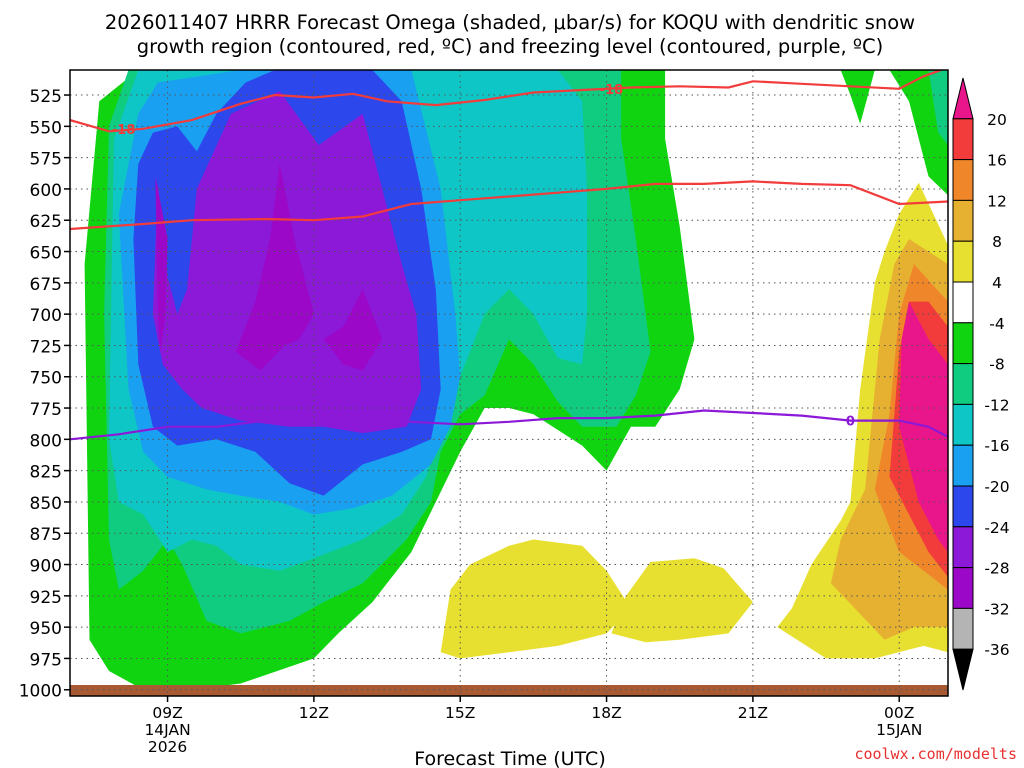  Describe the element at coordinates (899, 713) in the screenshot. I see `x-tick-label: 00Z` at that location.